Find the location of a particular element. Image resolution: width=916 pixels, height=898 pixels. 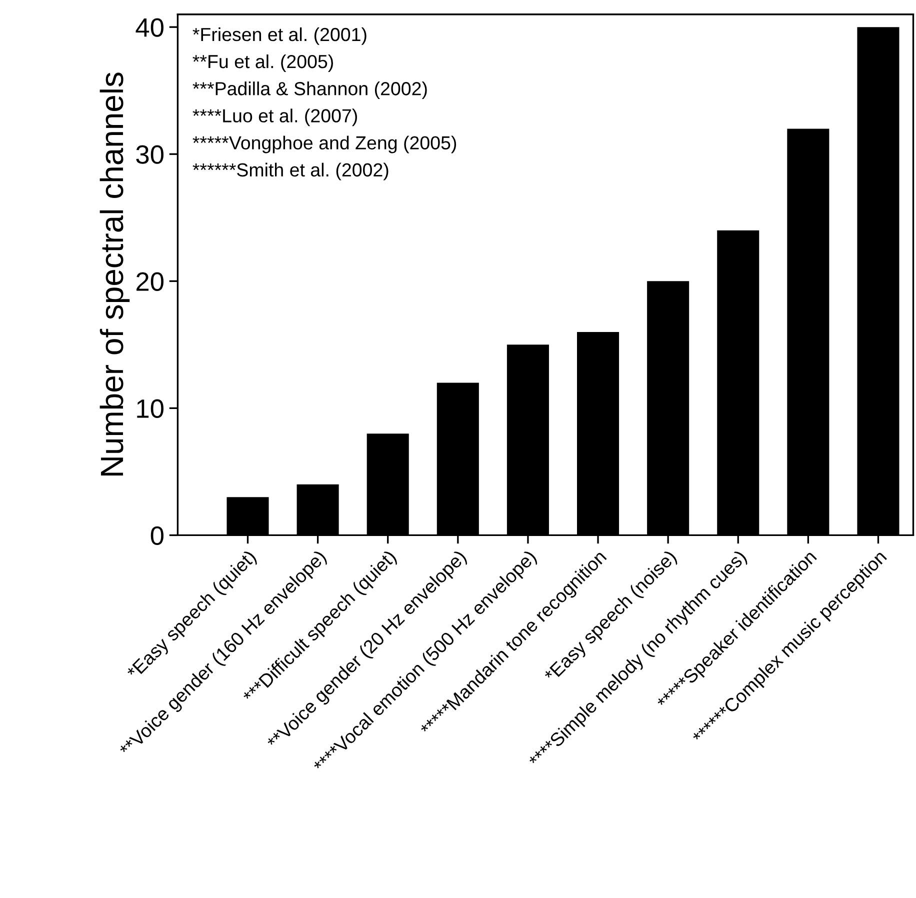

annotation: ***Padilla & Shannon (2002) is located at coordinates (309, 91).